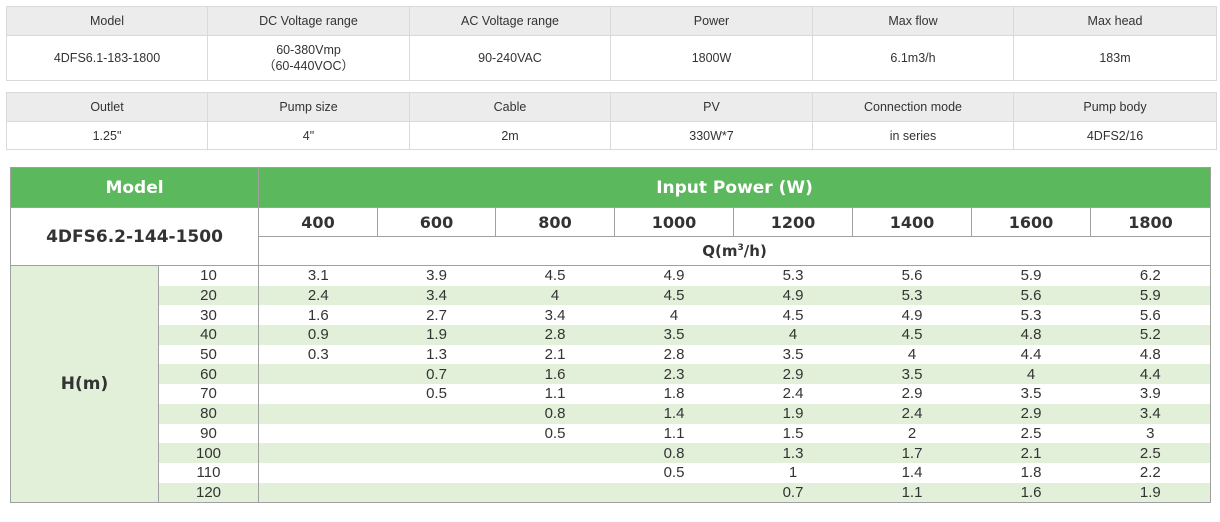  Describe the element at coordinates (134, 187) in the screenshot. I see `model-header: Model` at that location.